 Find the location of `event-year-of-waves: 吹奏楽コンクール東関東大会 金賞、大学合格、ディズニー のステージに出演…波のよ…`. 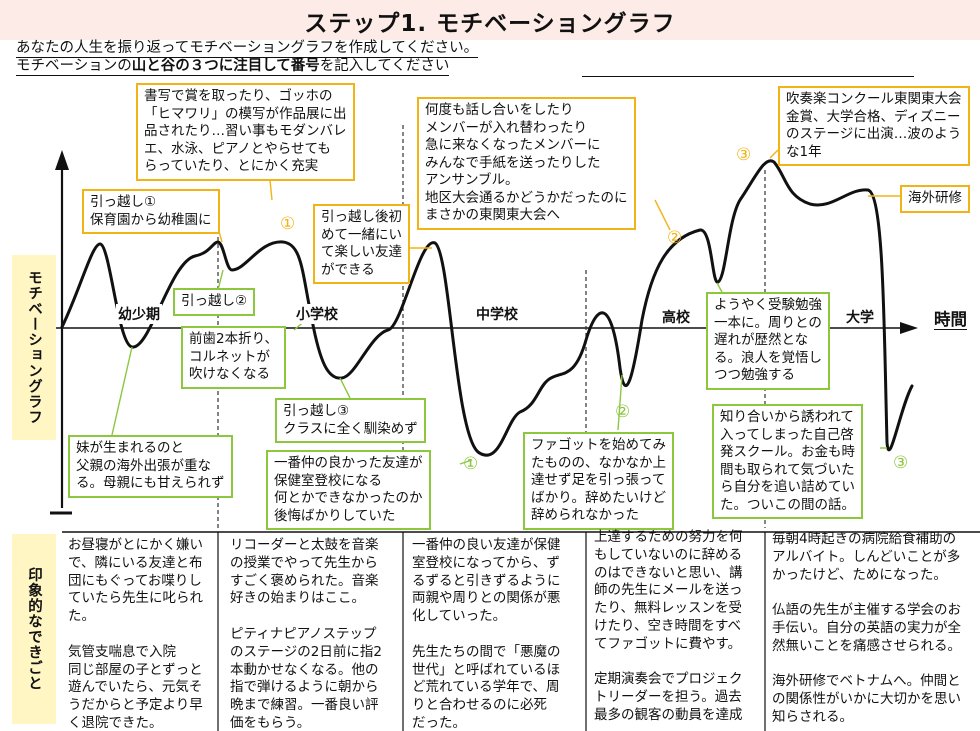

event-year-of-waves: 吹奏楽コンクール東関東大会 金賞、大学合格、ディズニー のステージに出演…波のよ… is located at coordinates (874, 126).